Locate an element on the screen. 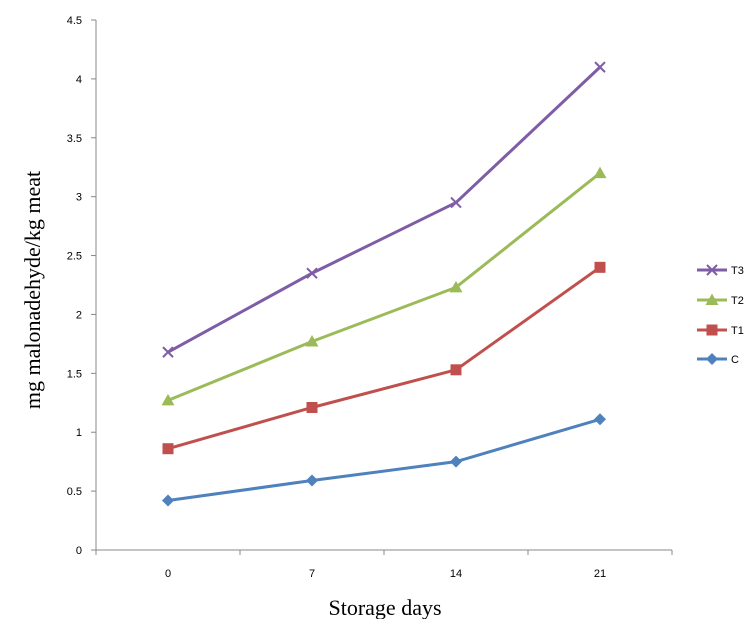  series-line-c is located at coordinates (384, 460).